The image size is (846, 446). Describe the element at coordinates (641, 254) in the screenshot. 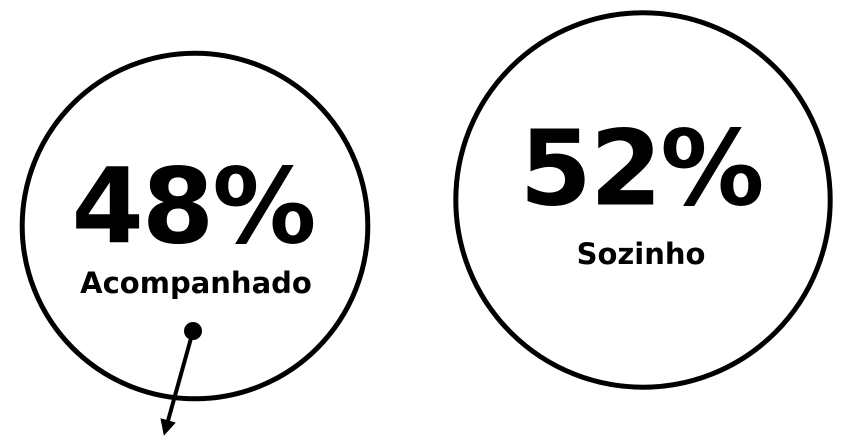

I see `category-label: Sozinho` at that location.